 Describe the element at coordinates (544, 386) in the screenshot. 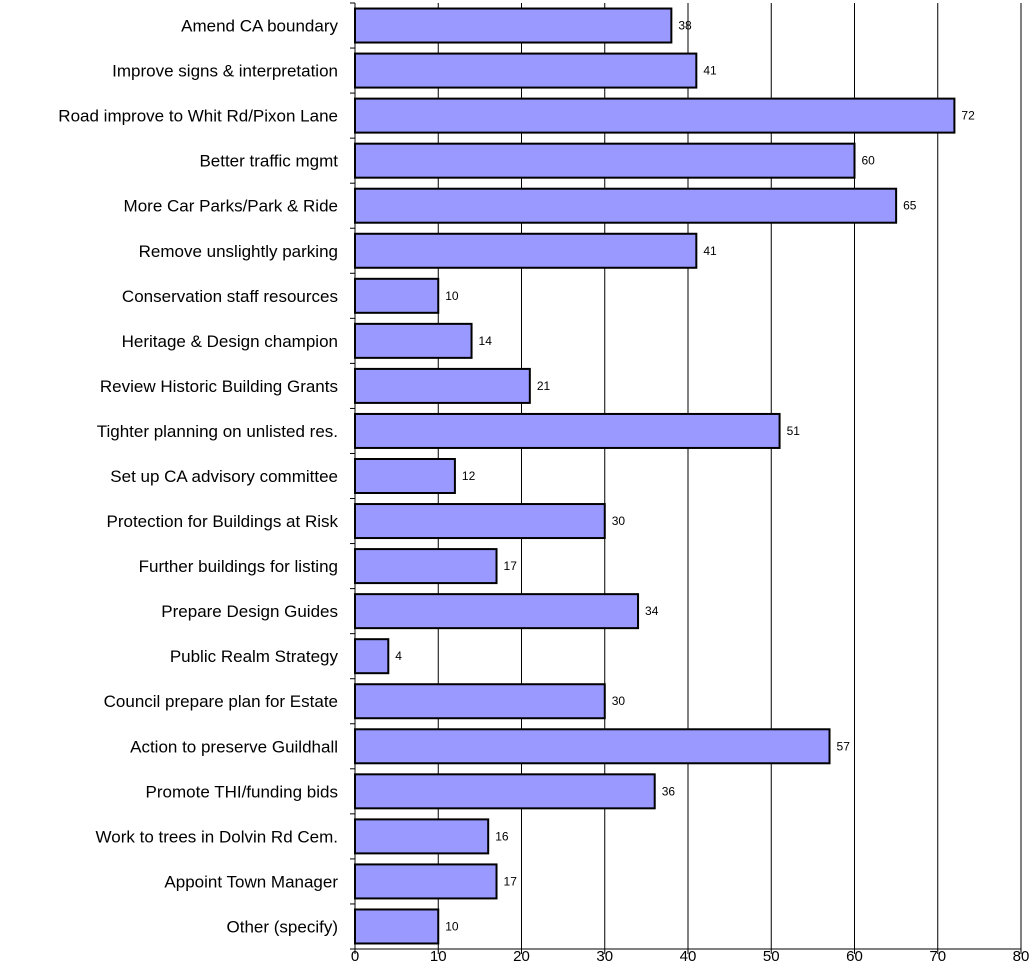

I see `data-label: 21` at that location.